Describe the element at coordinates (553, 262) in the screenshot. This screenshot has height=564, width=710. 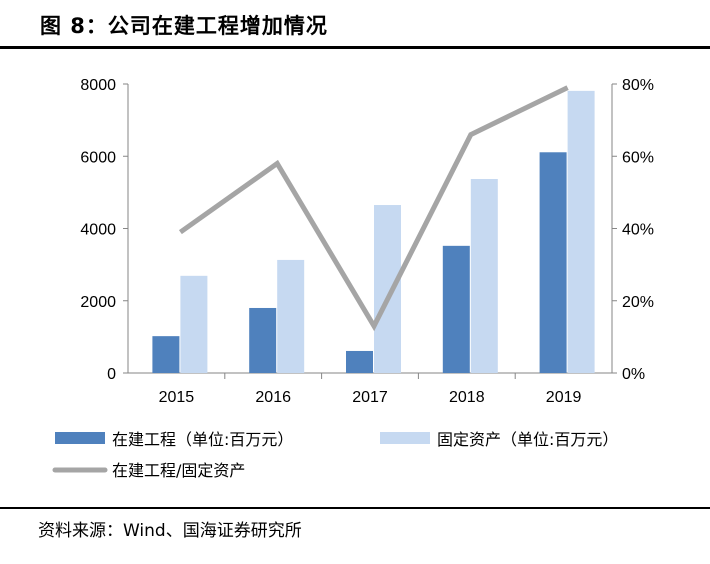
I see `bar-construction-2019` at that location.